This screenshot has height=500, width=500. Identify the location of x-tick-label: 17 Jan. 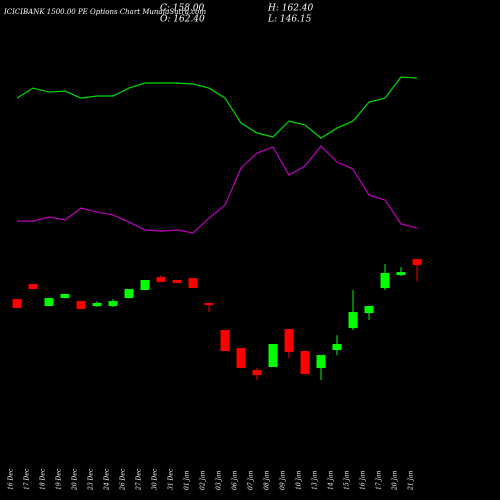
(379, 480).